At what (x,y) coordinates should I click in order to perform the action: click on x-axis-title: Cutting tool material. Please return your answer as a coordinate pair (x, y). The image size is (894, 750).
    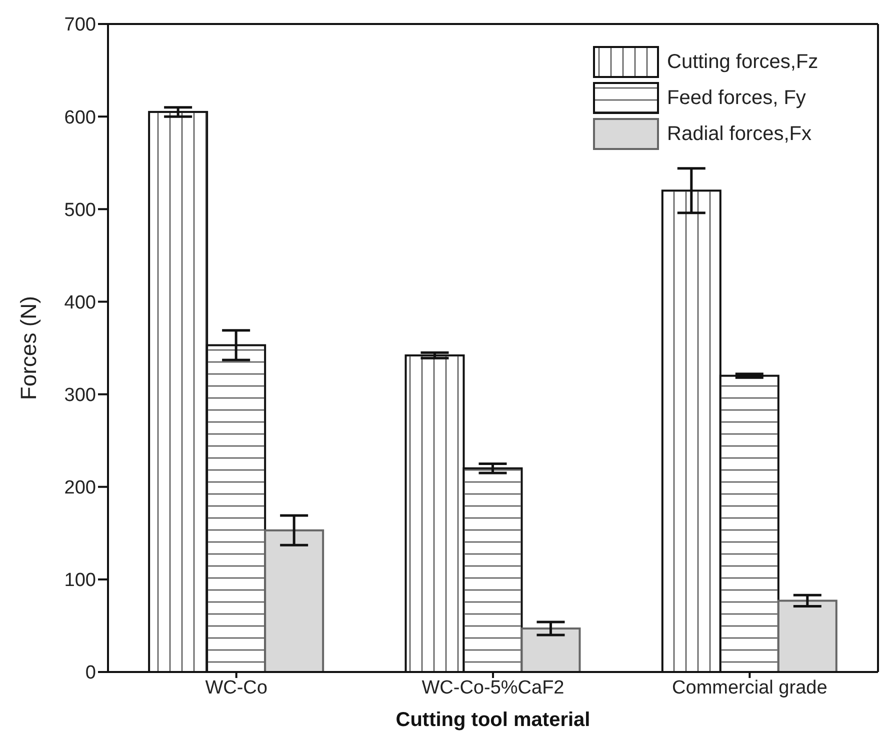
    Looking at the image, I should click on (493, 720).